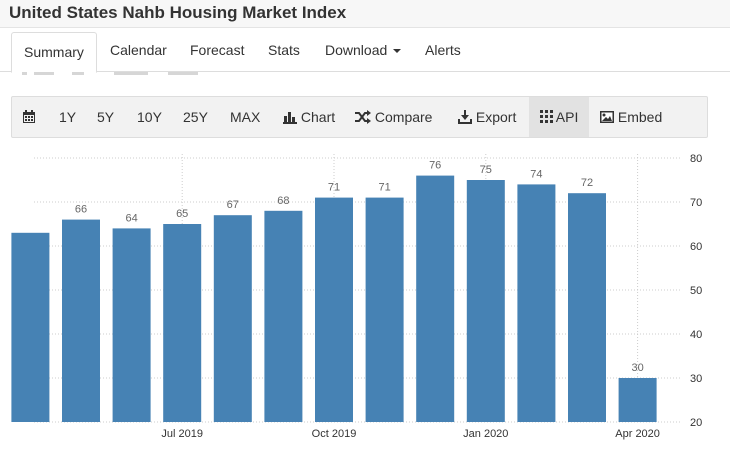 This screenshot has width=730, height=459. I want to click on download-icon, so click(465, 116).